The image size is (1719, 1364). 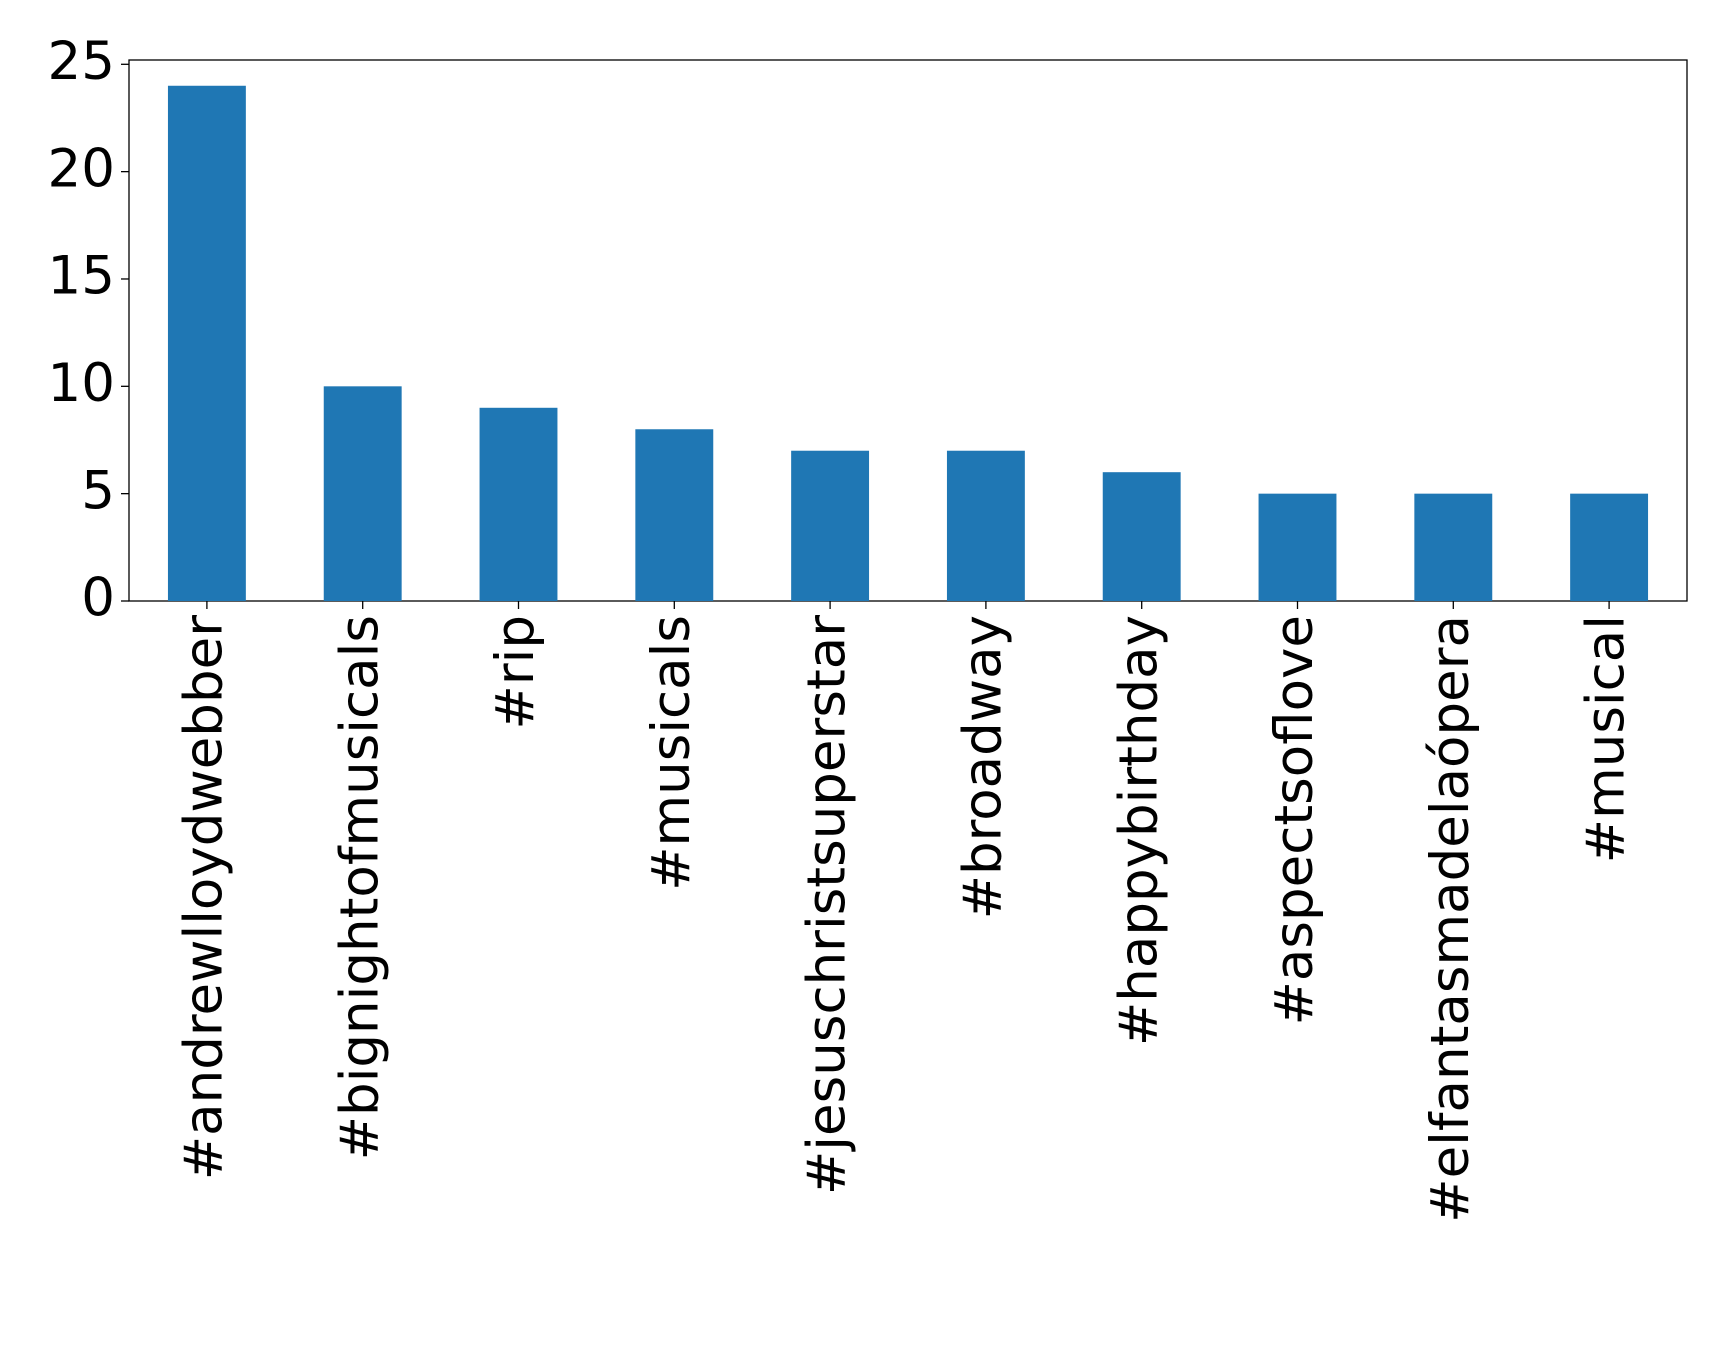 I want to click on x-tick-label: #happybirthday, so click(x=1138, y=830).